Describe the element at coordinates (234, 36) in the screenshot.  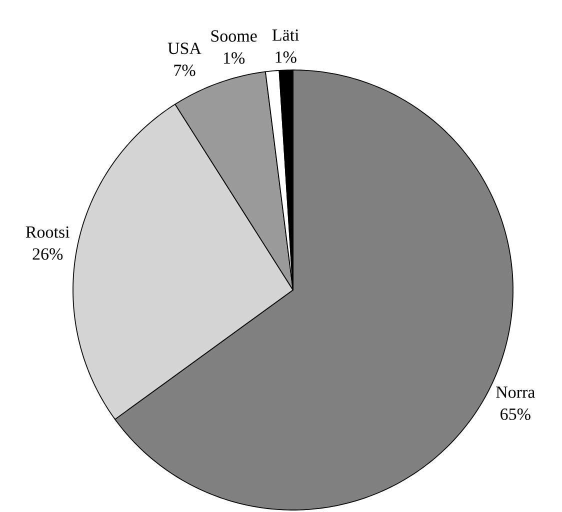
I see `slice-label: Soome` at that location.